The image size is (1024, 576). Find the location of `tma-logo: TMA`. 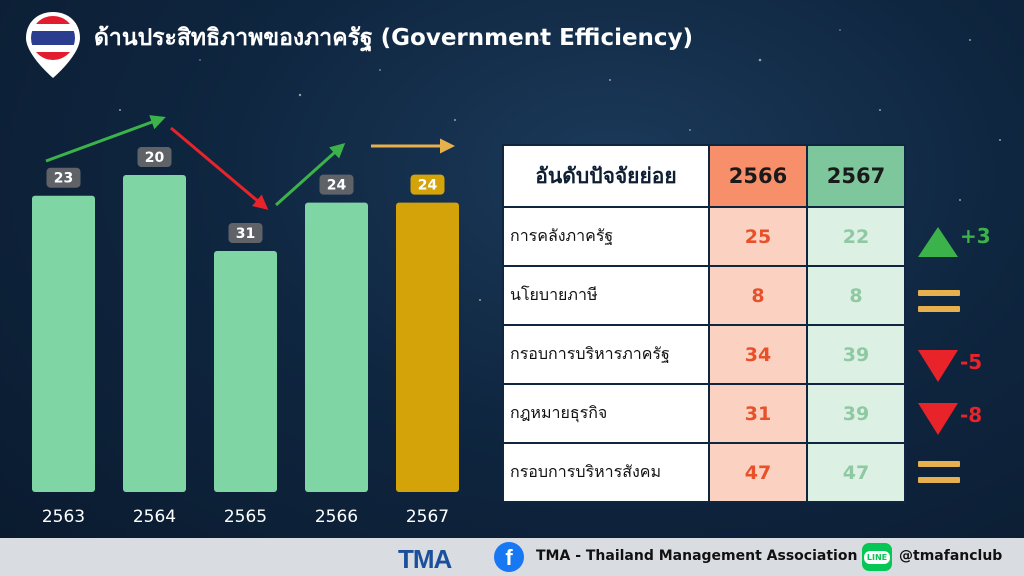

tma-logo: TMA is located at coordinates (425, 559).